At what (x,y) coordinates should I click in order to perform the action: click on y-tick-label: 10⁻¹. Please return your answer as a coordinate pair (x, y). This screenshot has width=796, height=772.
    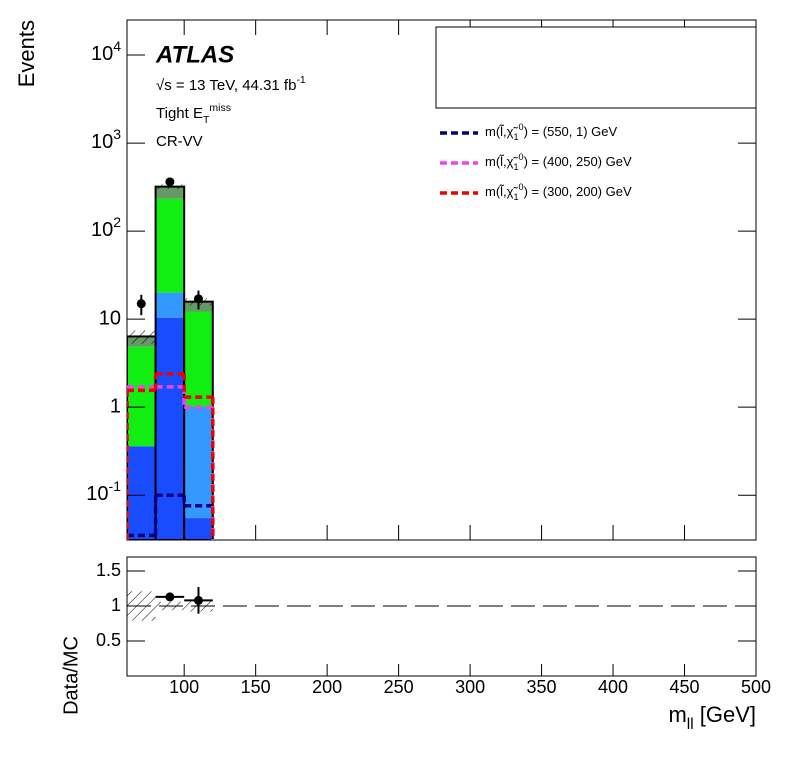
    Looking at the image, I should click on (103, 492).